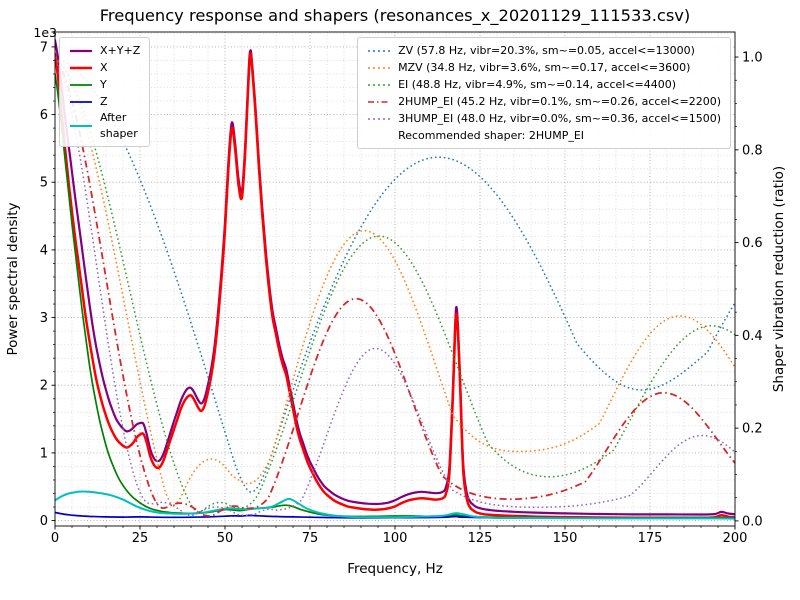 The image size is (800, 600). What do you see at coordinates (565, 538) in the screenshot?
I see `x-tick-label: 150` at bounding box center [565, 538].